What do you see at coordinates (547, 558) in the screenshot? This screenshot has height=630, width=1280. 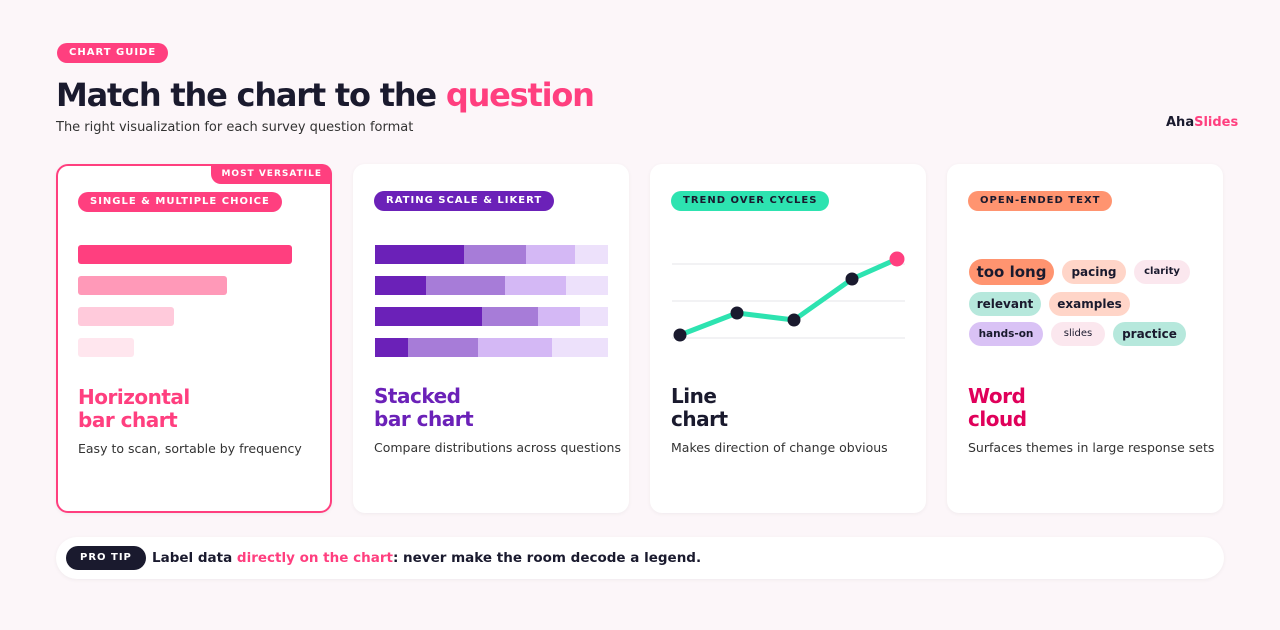 I see `tip-after: : never make the room decode a legend.` at bounding box center [547, 558].